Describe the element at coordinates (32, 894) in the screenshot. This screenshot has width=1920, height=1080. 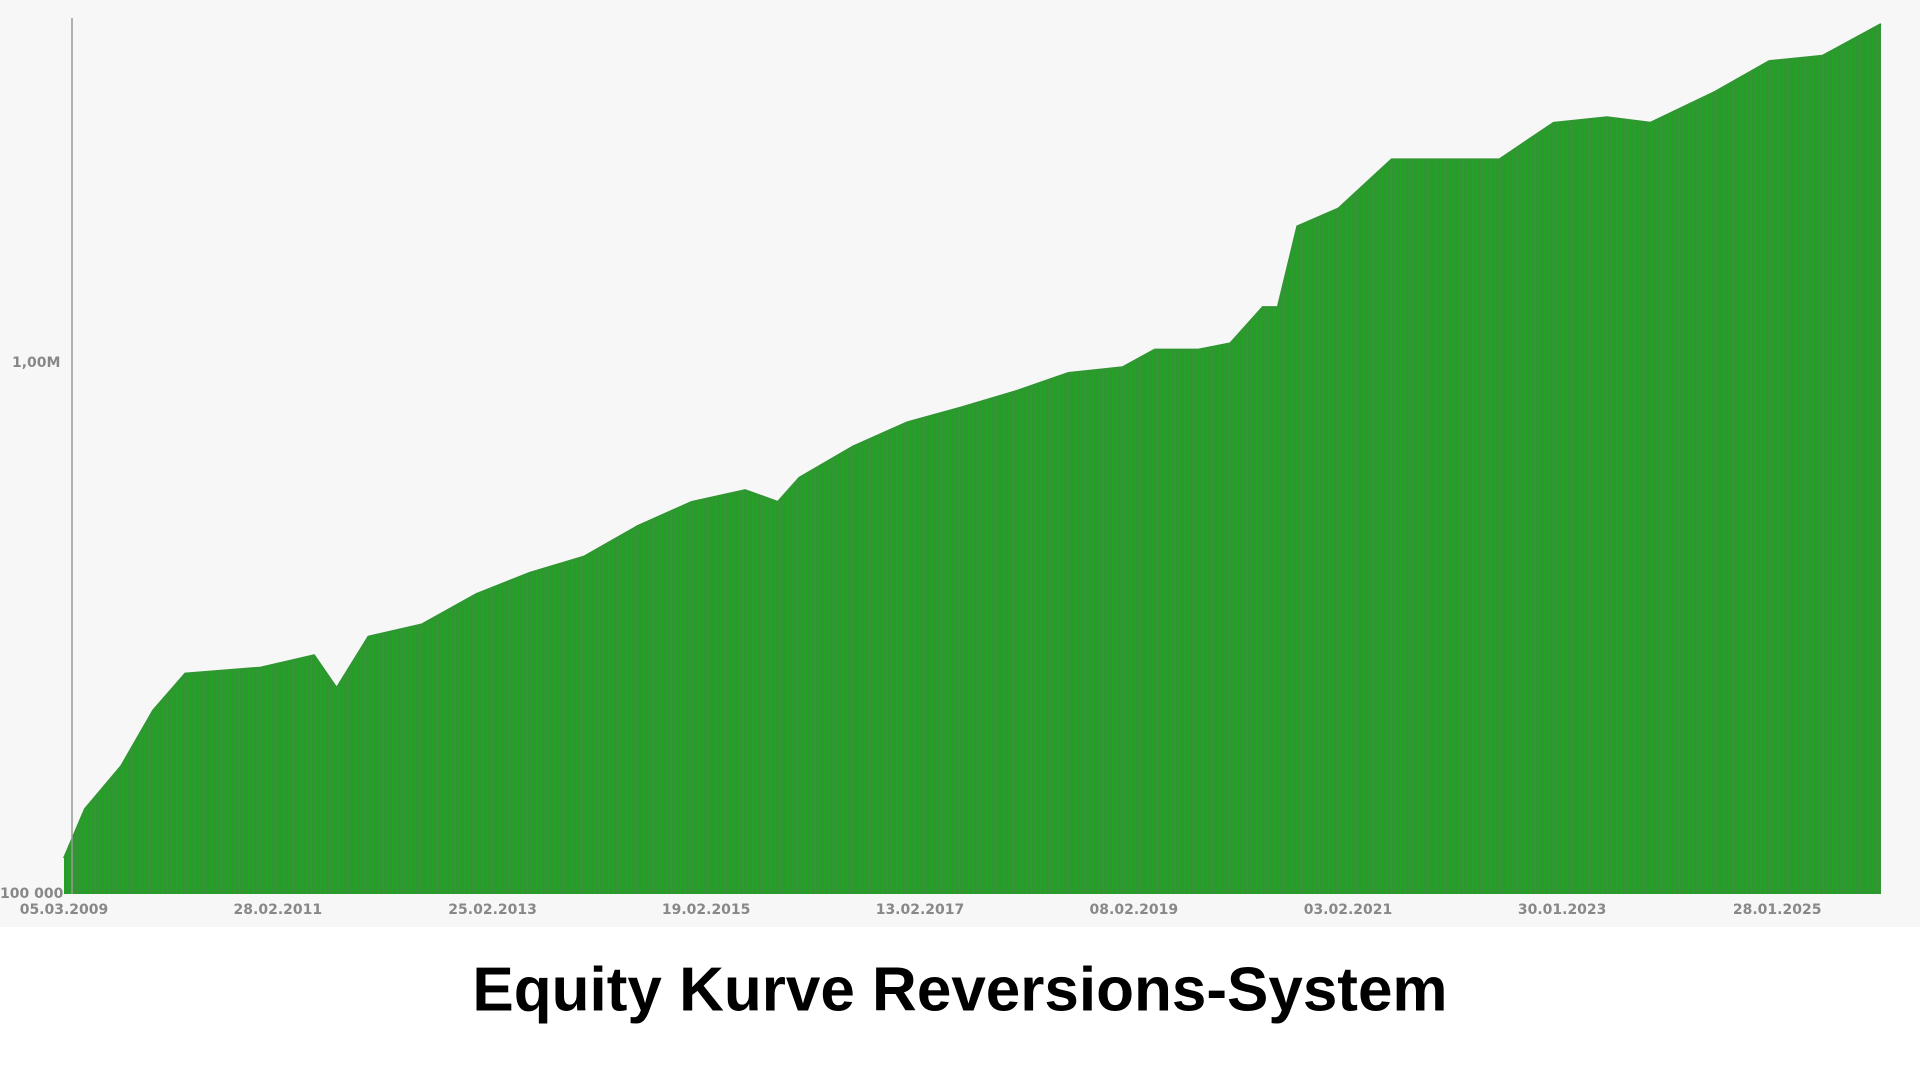
I see `y-tick-label: 100 000` at that location.